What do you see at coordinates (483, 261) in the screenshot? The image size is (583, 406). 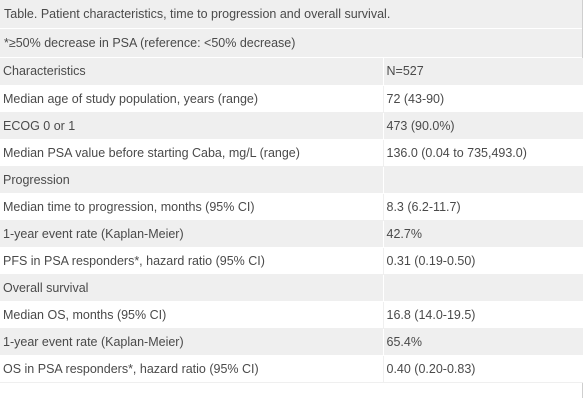 I see `row-value: 0.31 (0.19-0.50)` at bounding box center [483, 261].